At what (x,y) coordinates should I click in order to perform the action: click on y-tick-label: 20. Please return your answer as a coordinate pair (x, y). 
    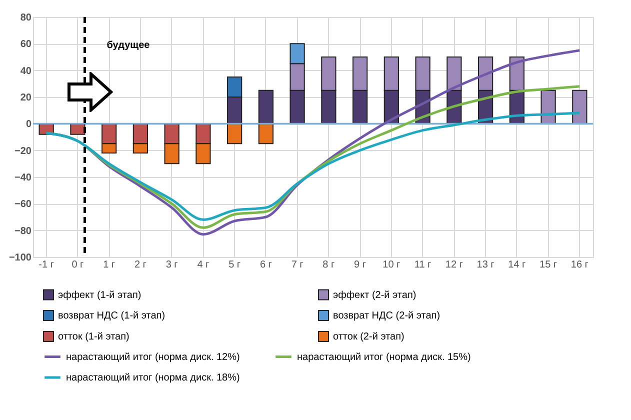
    Looking at the image, I should click on (26, 98).